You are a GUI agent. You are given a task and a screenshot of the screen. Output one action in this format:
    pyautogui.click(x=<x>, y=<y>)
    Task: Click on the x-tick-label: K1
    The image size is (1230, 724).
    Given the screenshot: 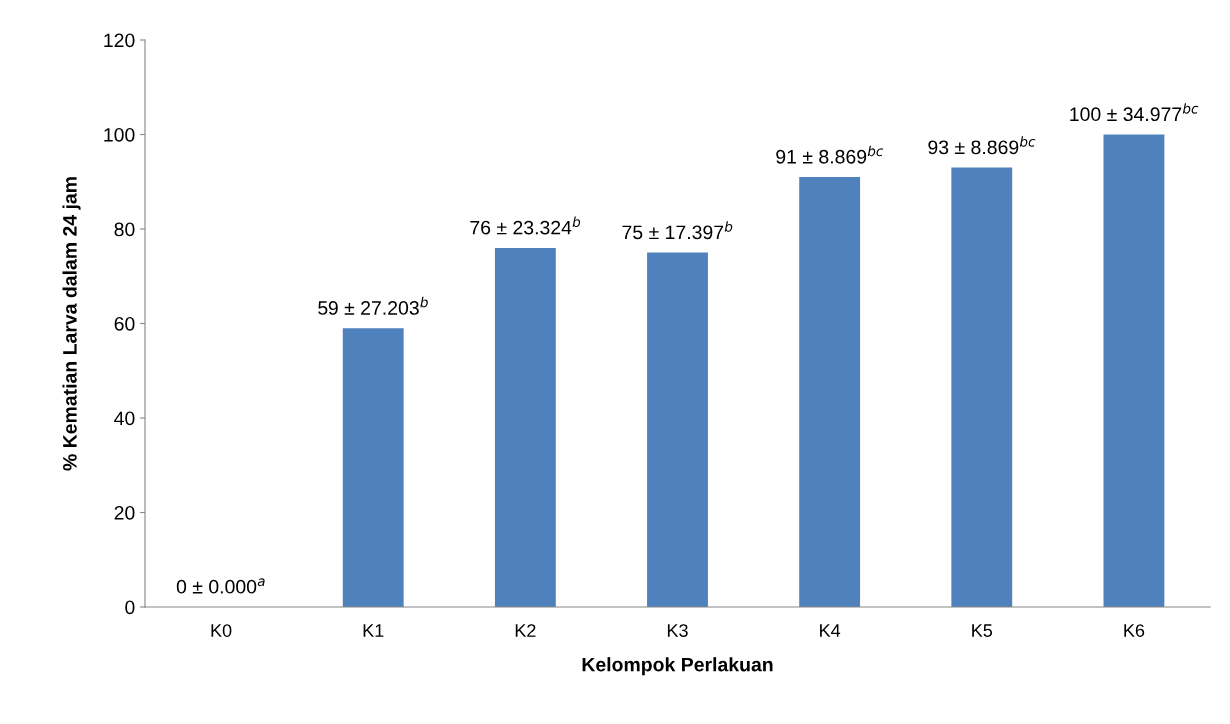 What is the action you would take?
    pyautogui.click(x=373, y=630)
    